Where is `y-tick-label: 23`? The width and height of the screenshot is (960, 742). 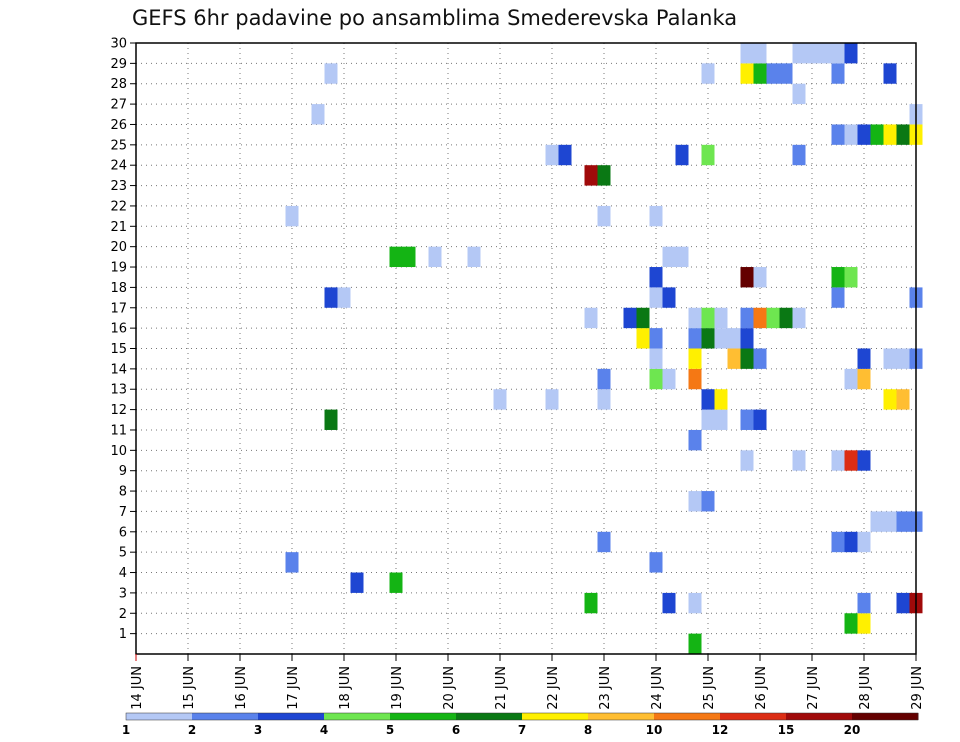
y-tick-label: 23 is located at coordinates (118, 186).